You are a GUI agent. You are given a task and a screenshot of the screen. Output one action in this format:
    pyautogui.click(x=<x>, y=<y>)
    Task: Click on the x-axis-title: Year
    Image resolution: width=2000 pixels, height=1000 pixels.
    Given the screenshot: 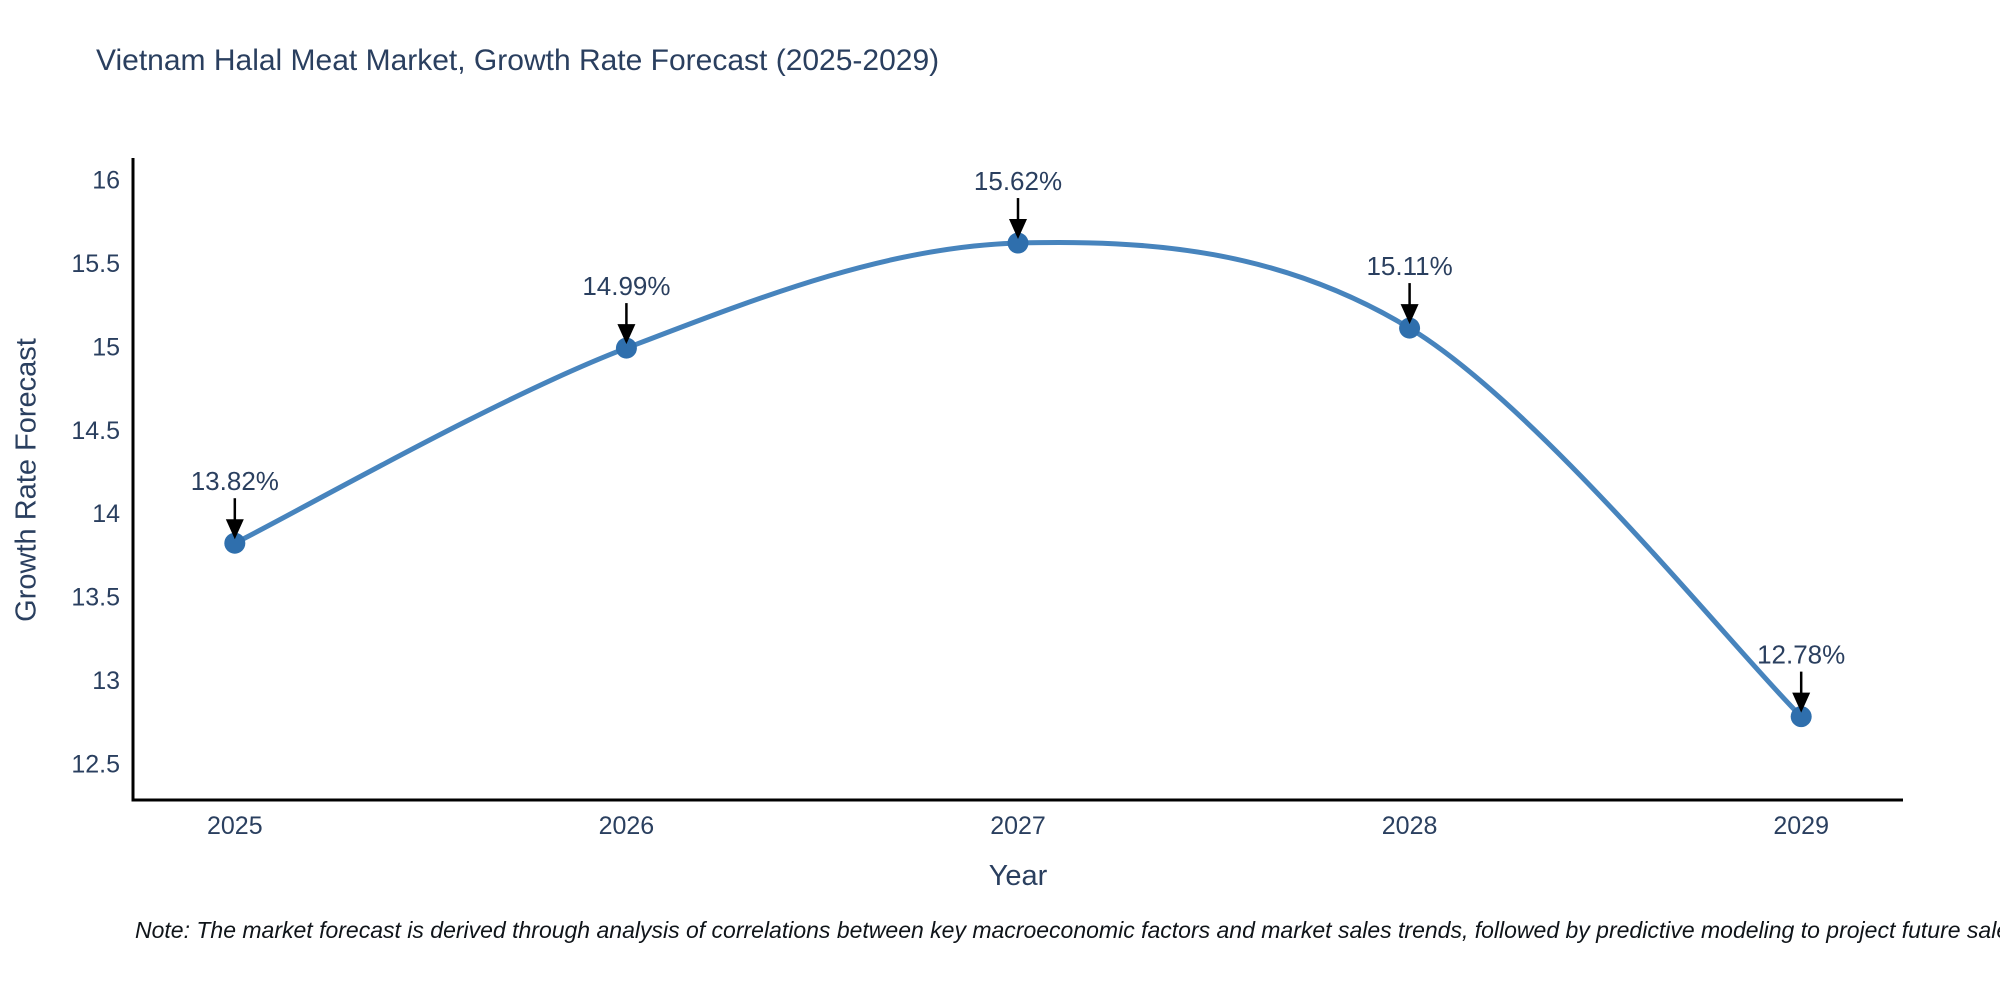 What is the action you would take?
    pyautogui.click(x=1018, y=876)
    